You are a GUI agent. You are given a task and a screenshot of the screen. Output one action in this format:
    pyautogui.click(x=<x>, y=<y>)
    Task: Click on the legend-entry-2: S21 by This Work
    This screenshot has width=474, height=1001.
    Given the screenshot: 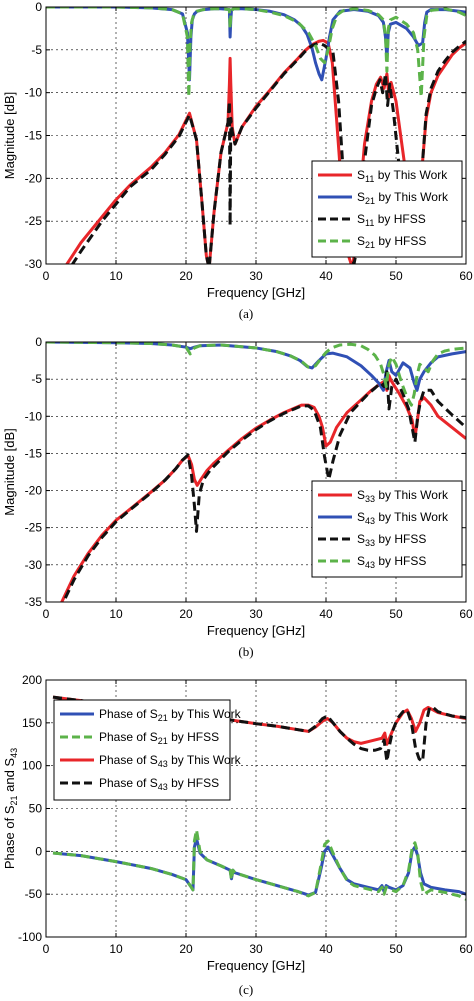 What is the action you would take?
    pyautogui.click(x=403, y=198)
    